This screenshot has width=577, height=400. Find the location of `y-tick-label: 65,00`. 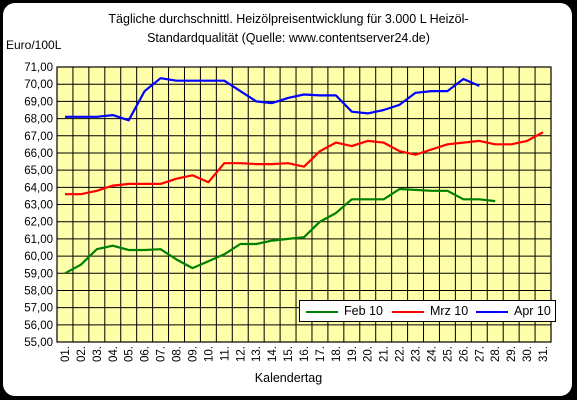

y-tick-label: 65,00 is located at coordinates (38, 171).